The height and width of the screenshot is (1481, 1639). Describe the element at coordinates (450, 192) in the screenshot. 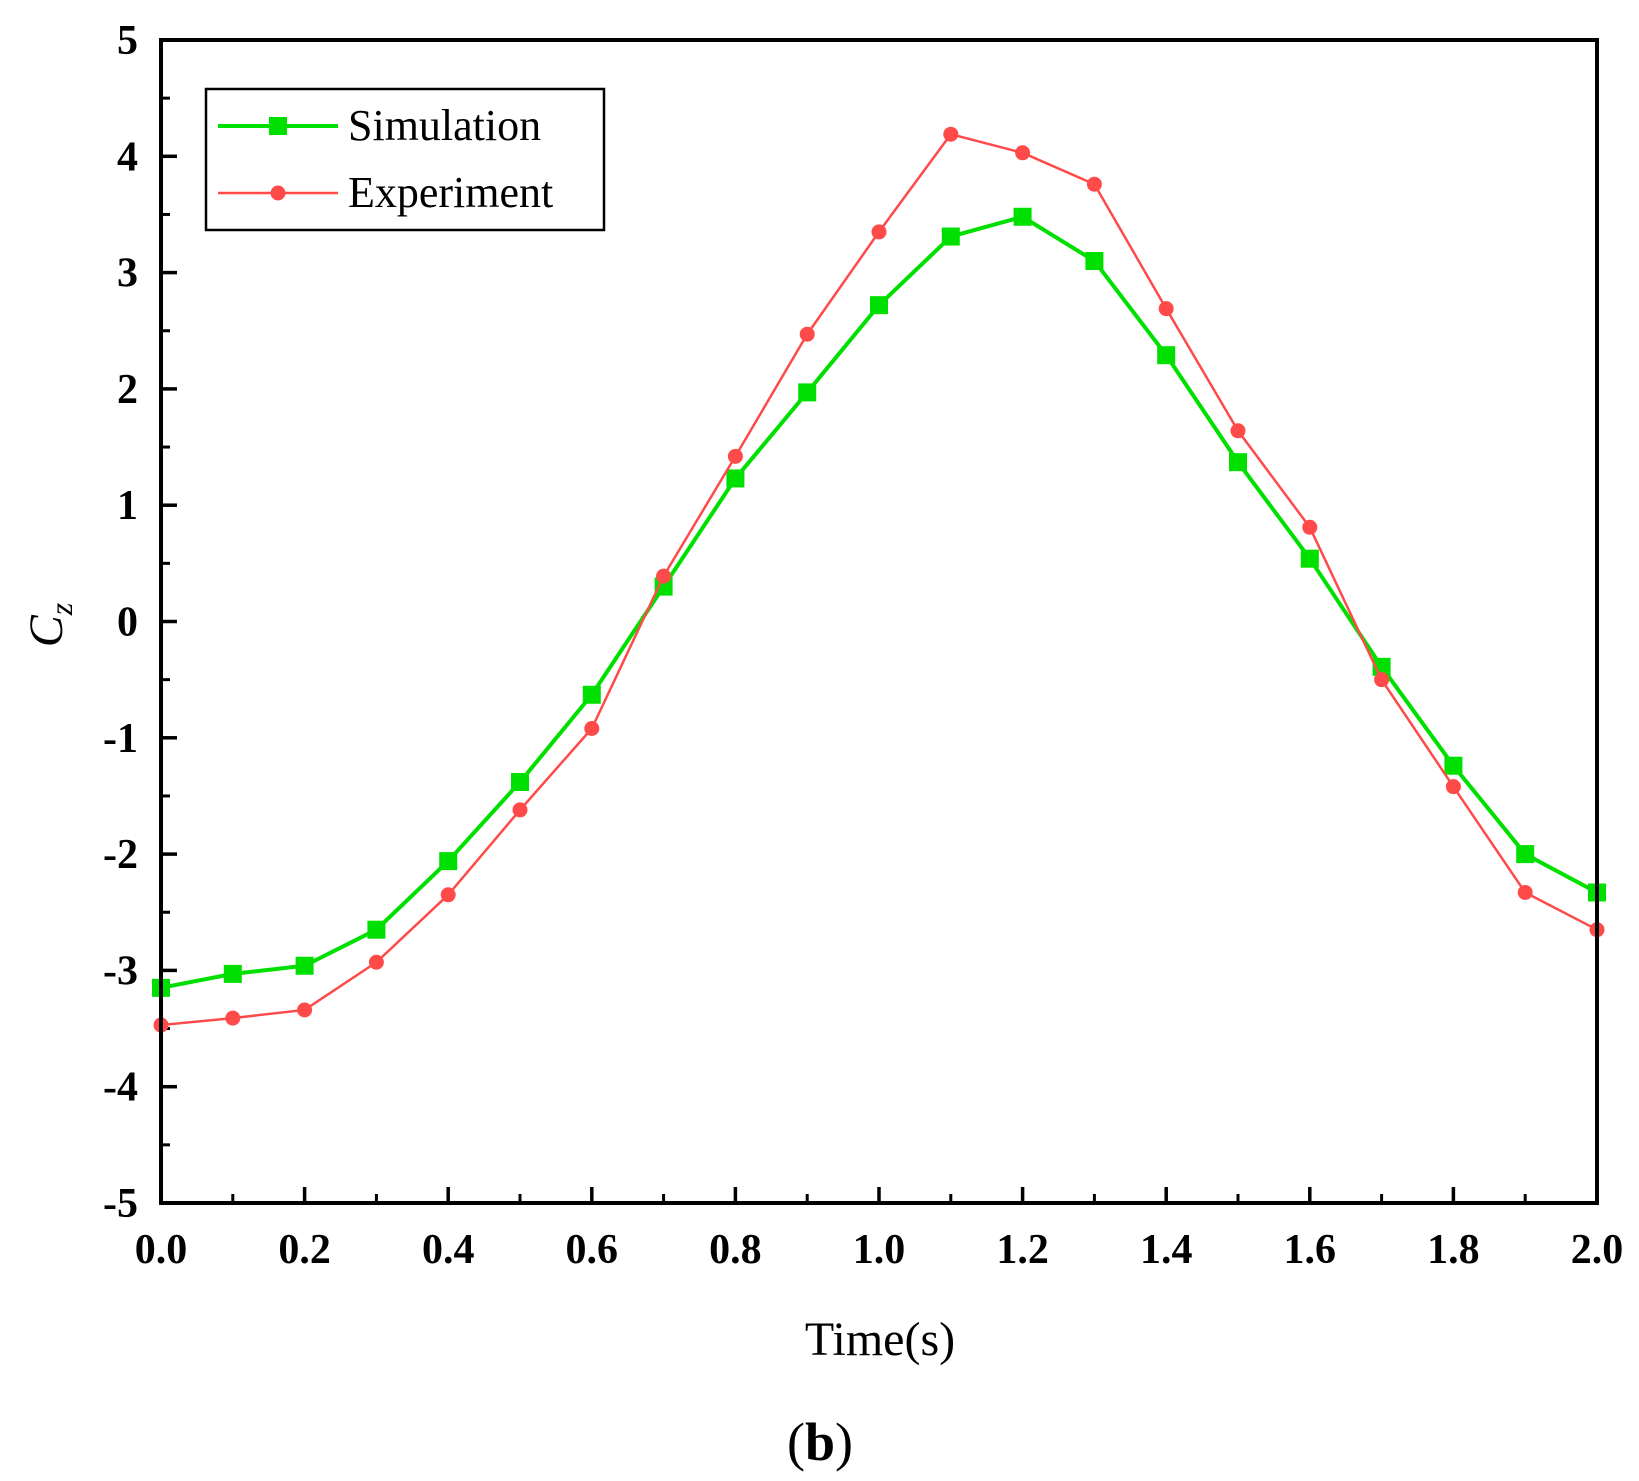

I see `legend-label: Experiment` at that location.